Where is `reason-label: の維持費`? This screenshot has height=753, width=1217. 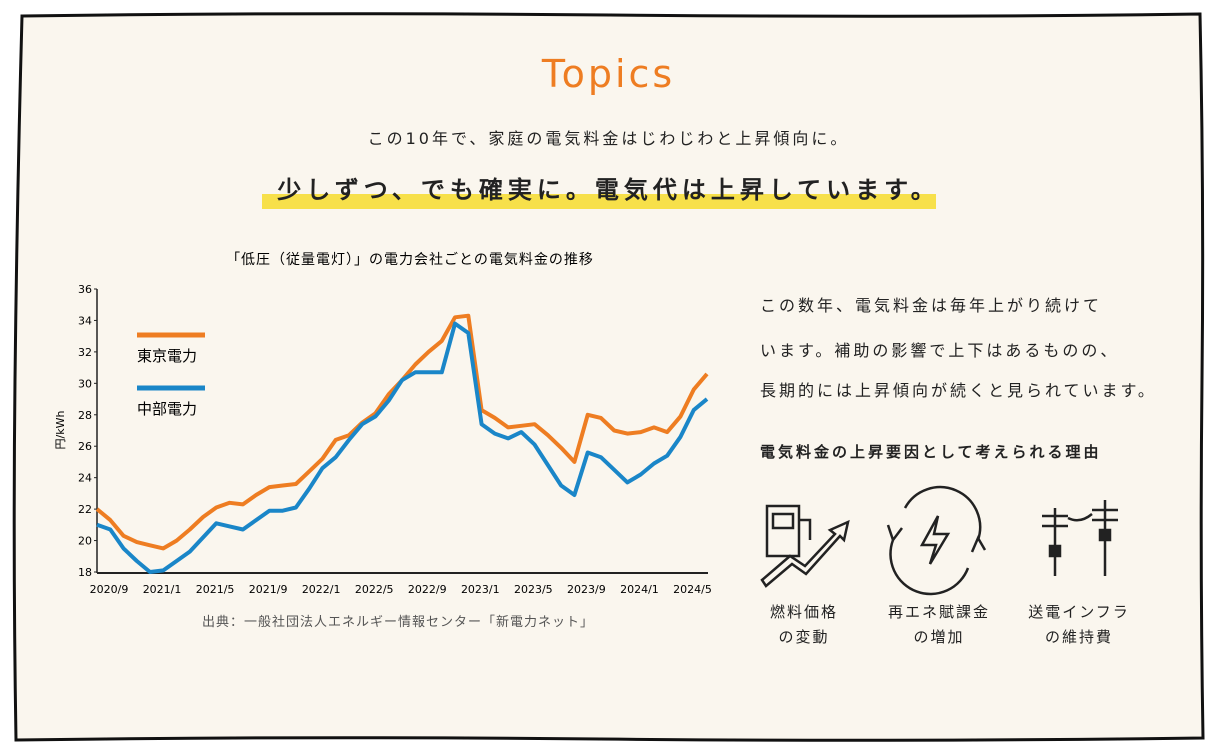 reason-label: の維持費 is located at coordinates (1078, 637).